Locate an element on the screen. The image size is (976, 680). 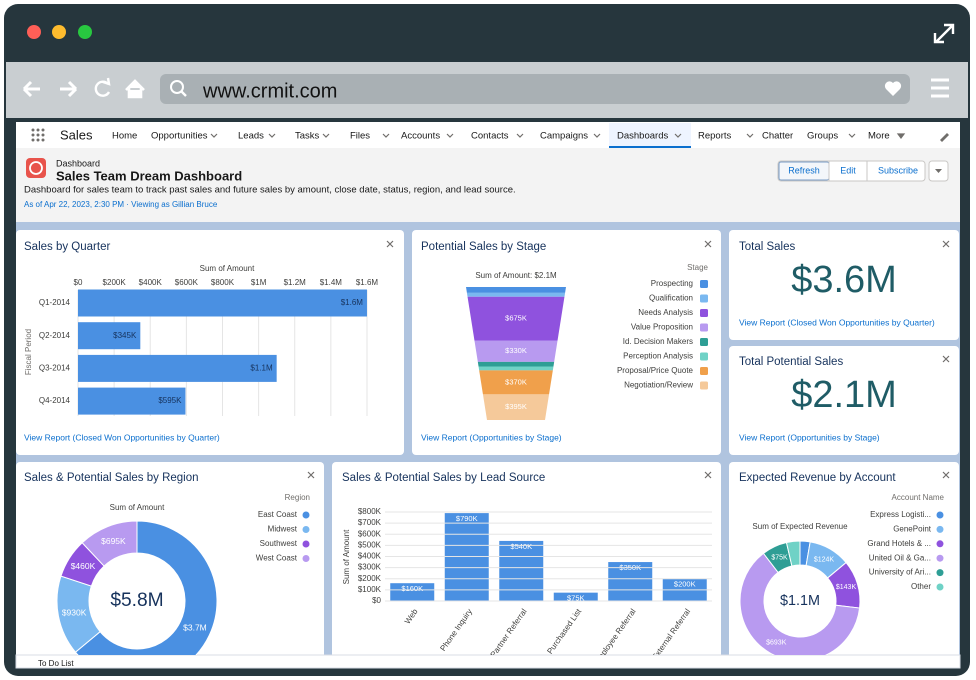
value-label: $1.1M is located at coordinates (261, 368).